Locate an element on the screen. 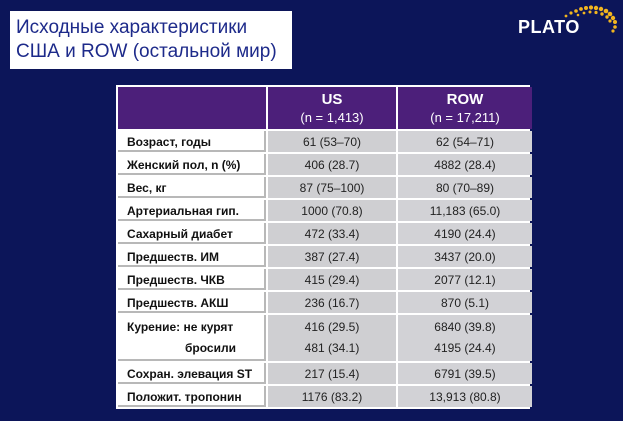 This screenshot has width=623, height=421. dots-arc-icon is located at coordinates (590, 19).